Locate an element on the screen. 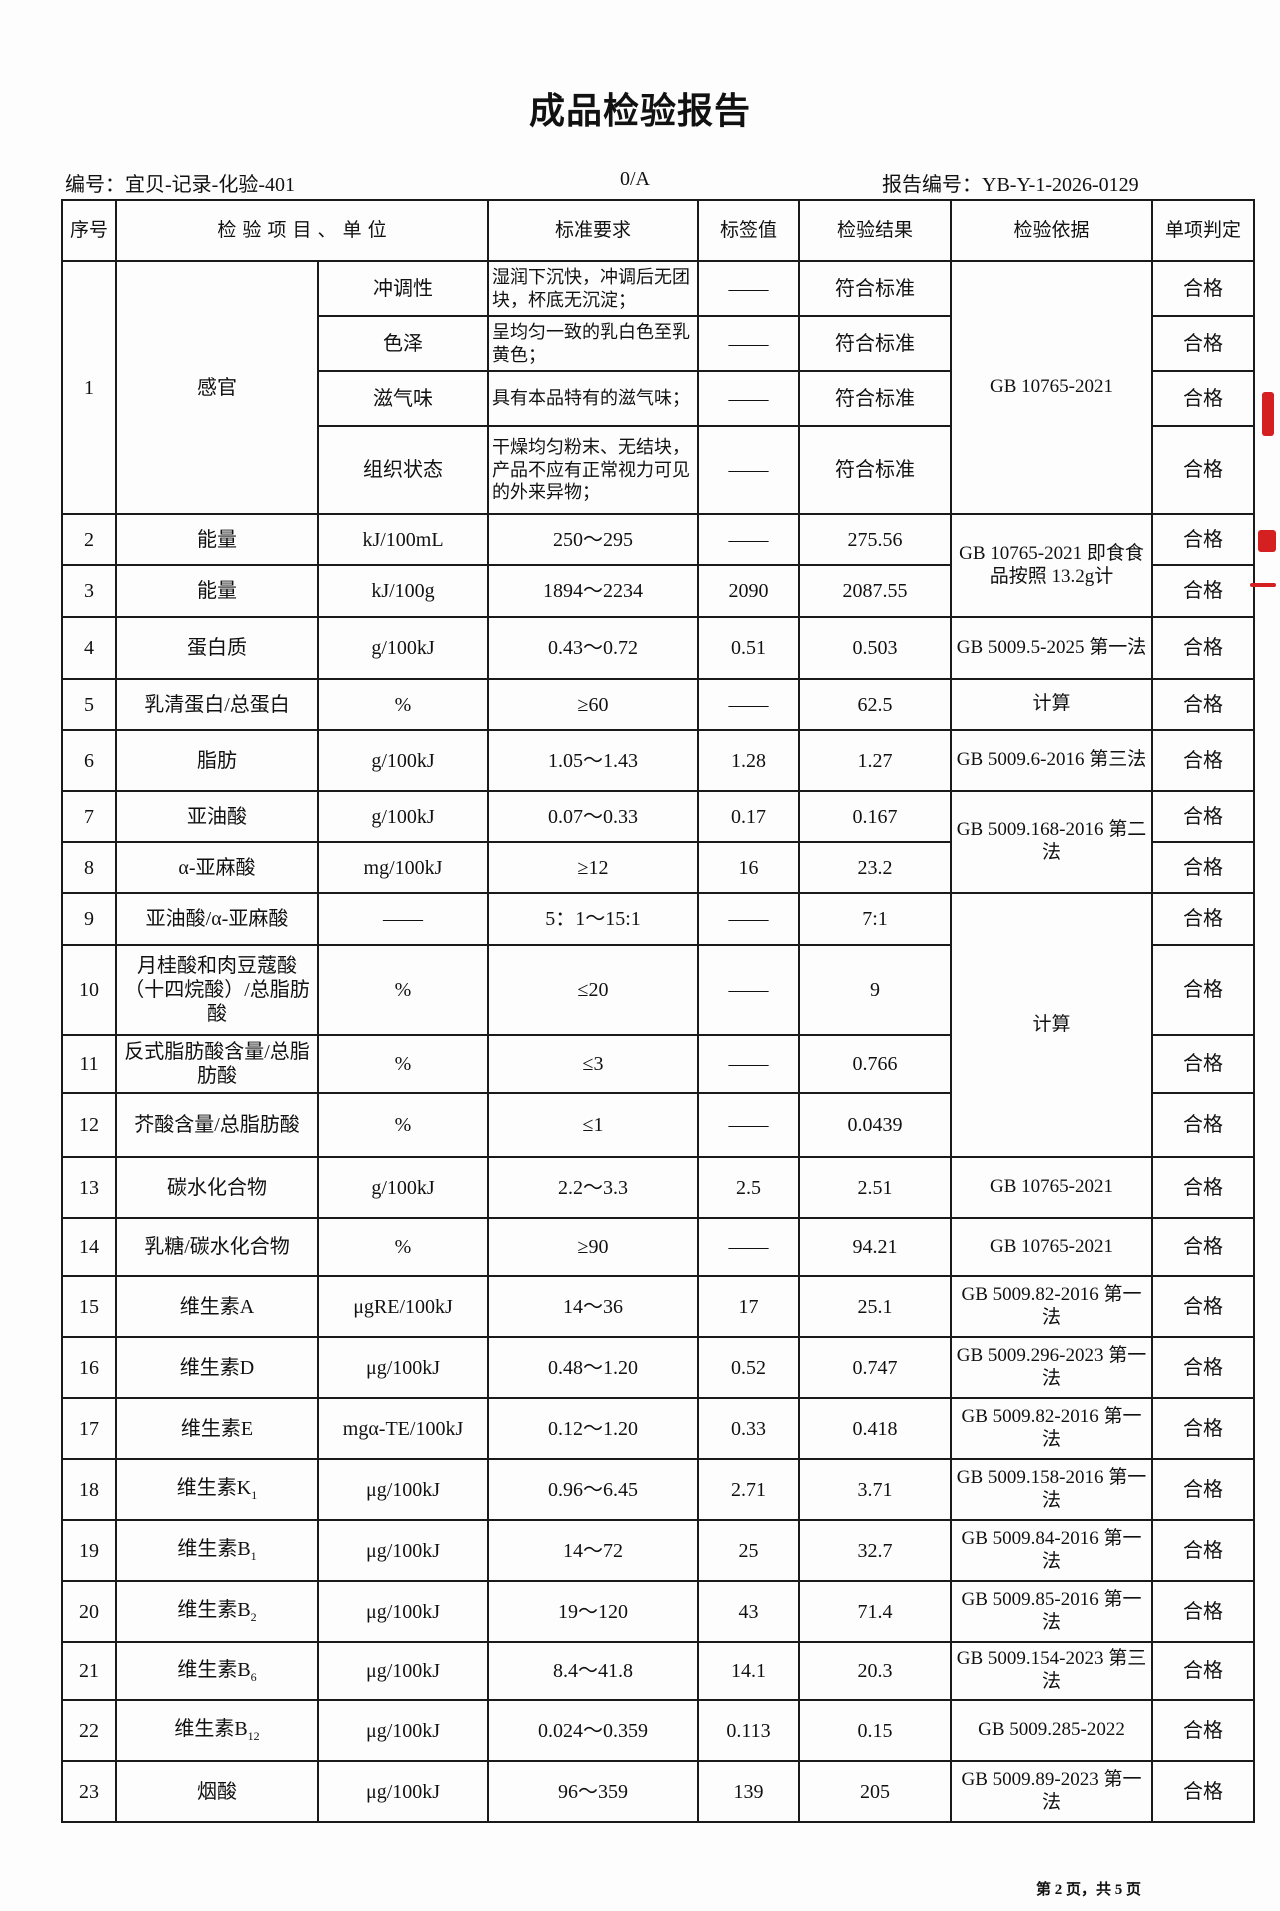 This screenshot has height=1911, width=1280. item-label: 维生素A is located at coordinates (217, 1306).